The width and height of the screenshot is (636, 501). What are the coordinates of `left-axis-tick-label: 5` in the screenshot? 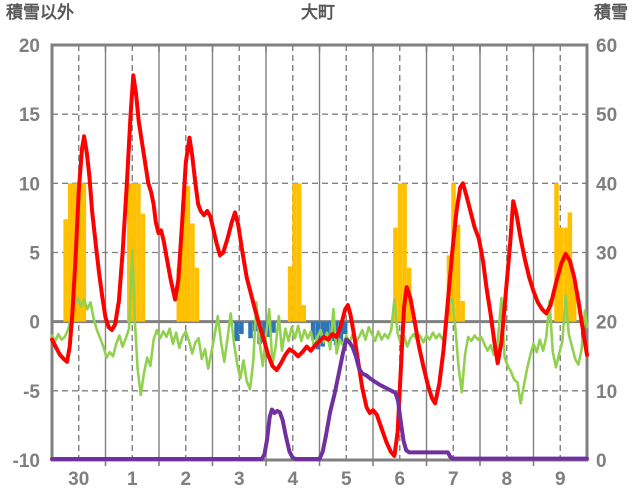 It's located at (34, 254).